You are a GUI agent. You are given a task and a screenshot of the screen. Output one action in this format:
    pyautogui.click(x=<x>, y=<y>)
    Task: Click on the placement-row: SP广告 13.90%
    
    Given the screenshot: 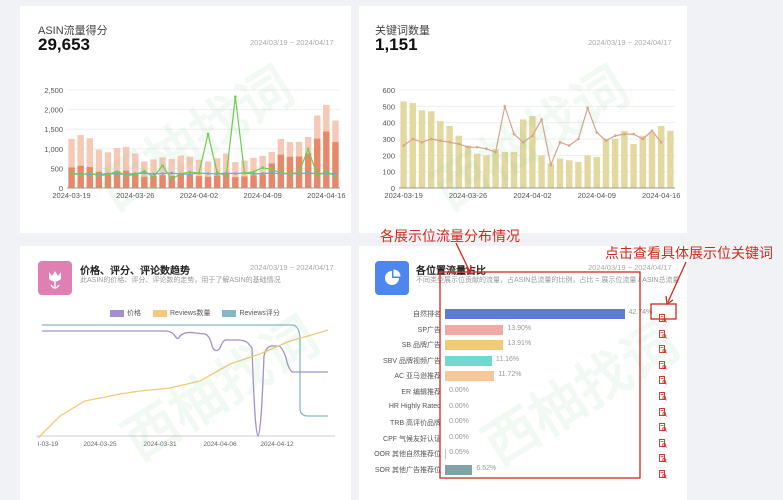 What is the action you would take?
    pyautogui.click(x=509, y=330)
    